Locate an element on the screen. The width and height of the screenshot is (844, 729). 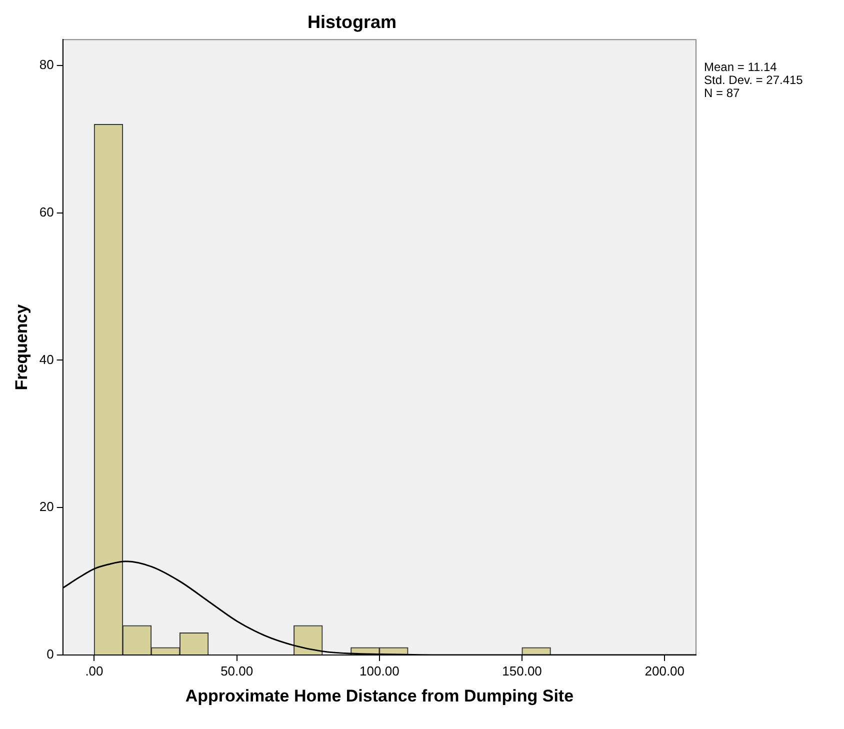
y-tick-label: 0 is located at coordinates (50, 654).